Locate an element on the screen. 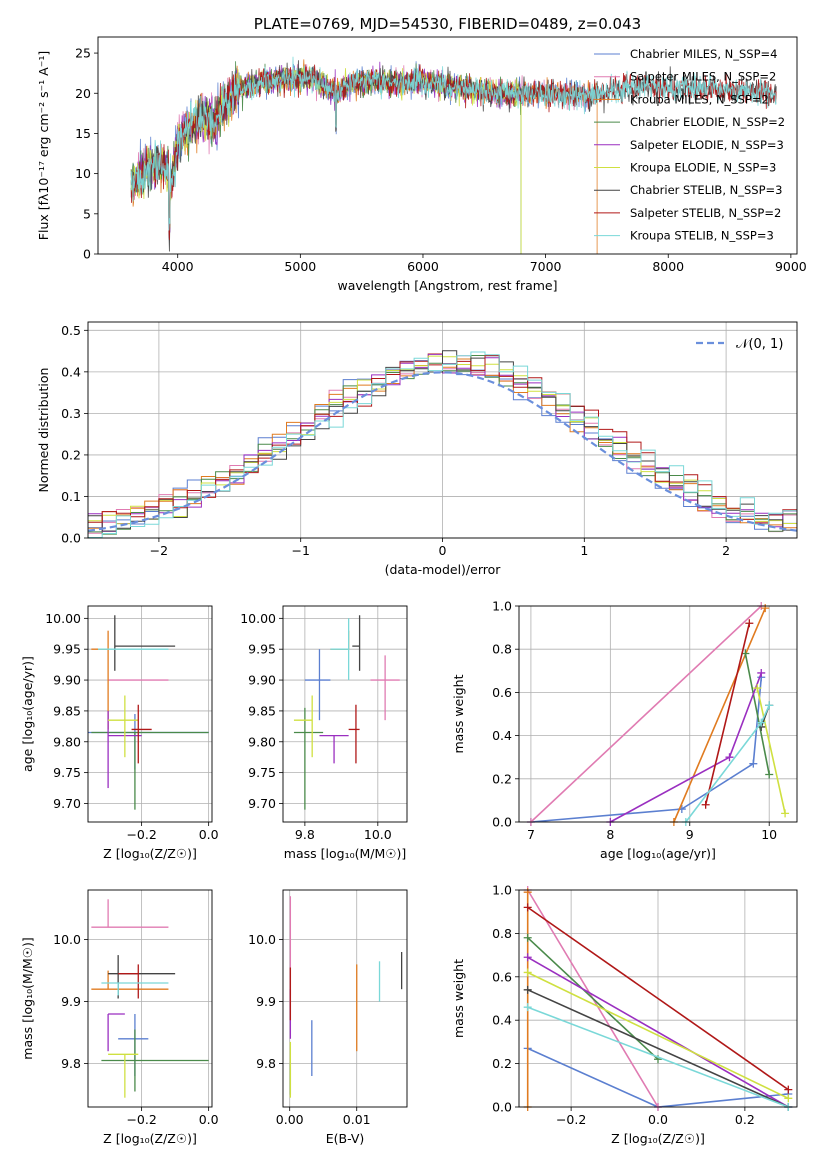 The width and height of the screenshot is (819, 1170). weight-lines-weight-vs-Z is located at coordinates (658, 998).